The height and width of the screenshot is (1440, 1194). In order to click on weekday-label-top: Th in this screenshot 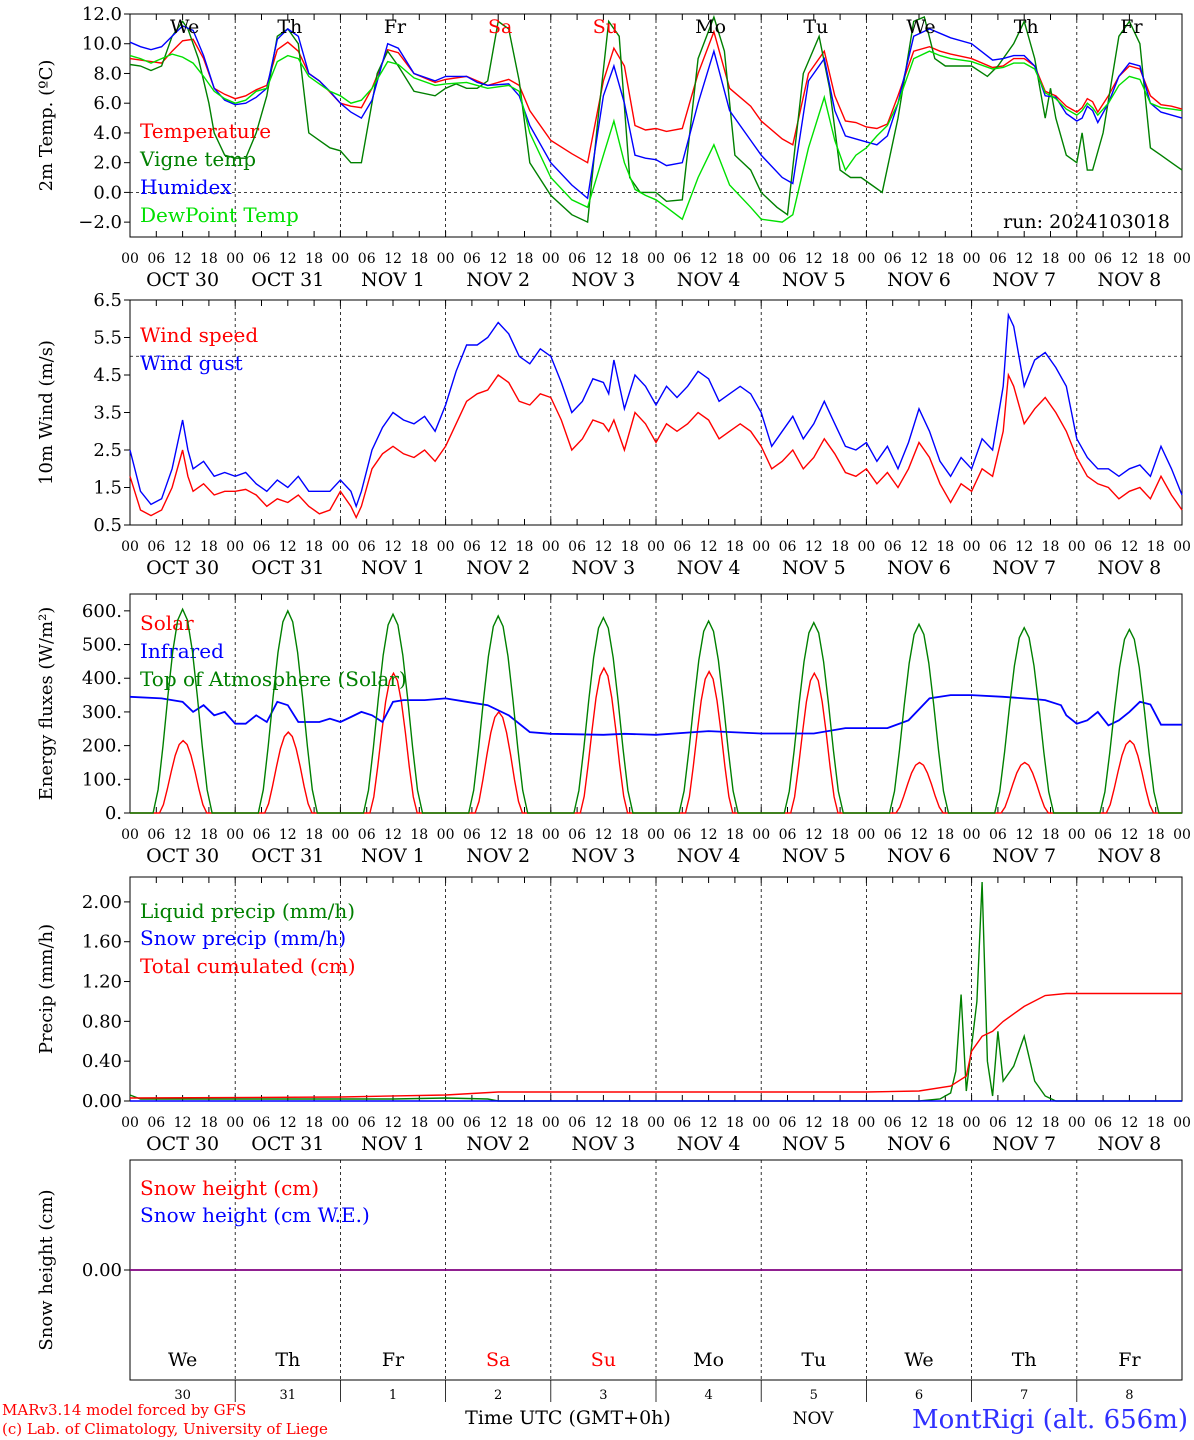, I will do `click(1026, 27)`.